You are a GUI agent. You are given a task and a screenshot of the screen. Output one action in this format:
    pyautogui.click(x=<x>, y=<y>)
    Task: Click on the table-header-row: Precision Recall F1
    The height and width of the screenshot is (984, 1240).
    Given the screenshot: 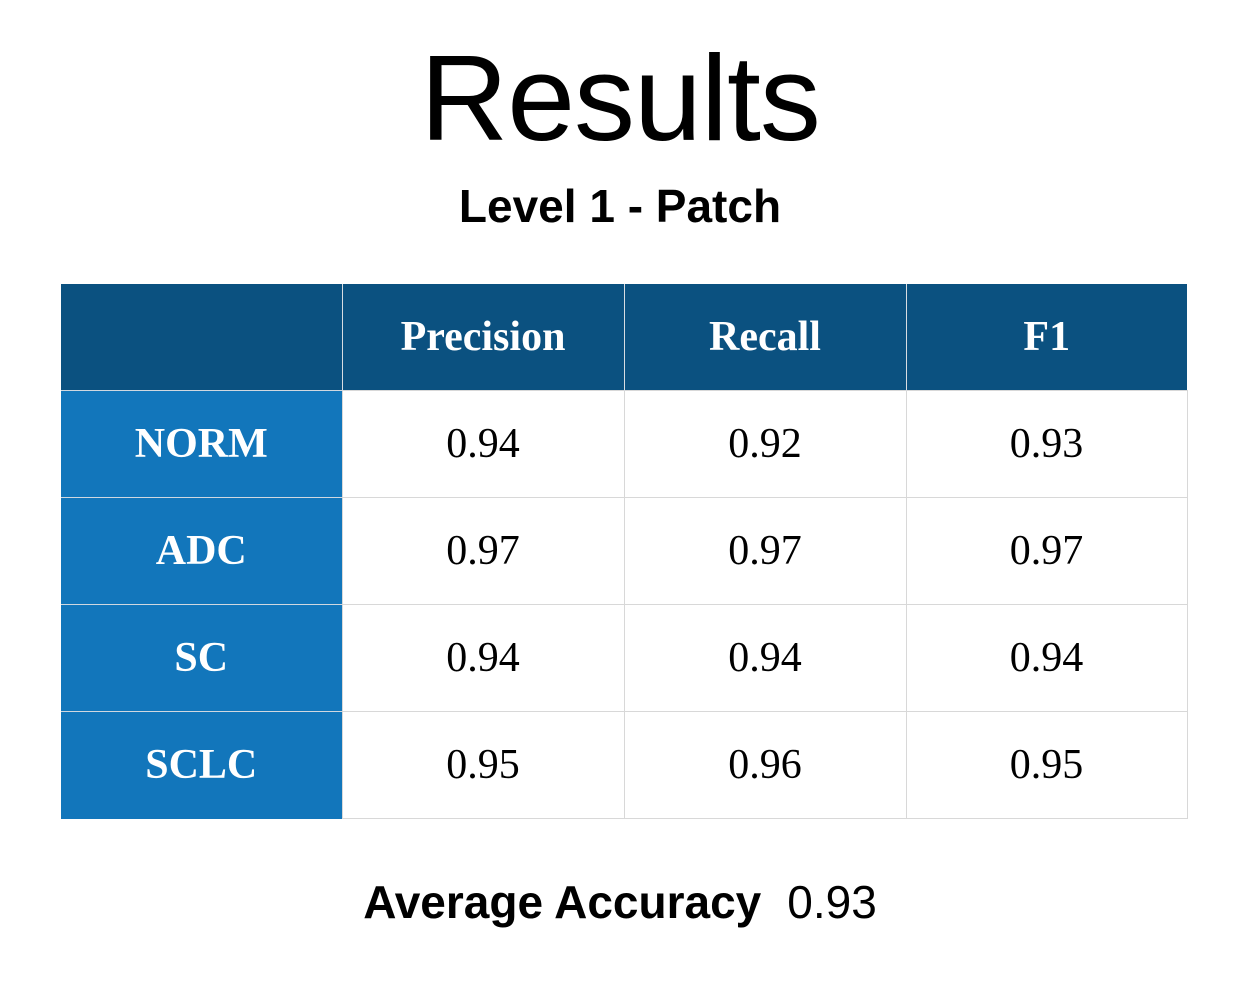 What is the action you would take?
    pyautogui.click(x=624, y=337)
    